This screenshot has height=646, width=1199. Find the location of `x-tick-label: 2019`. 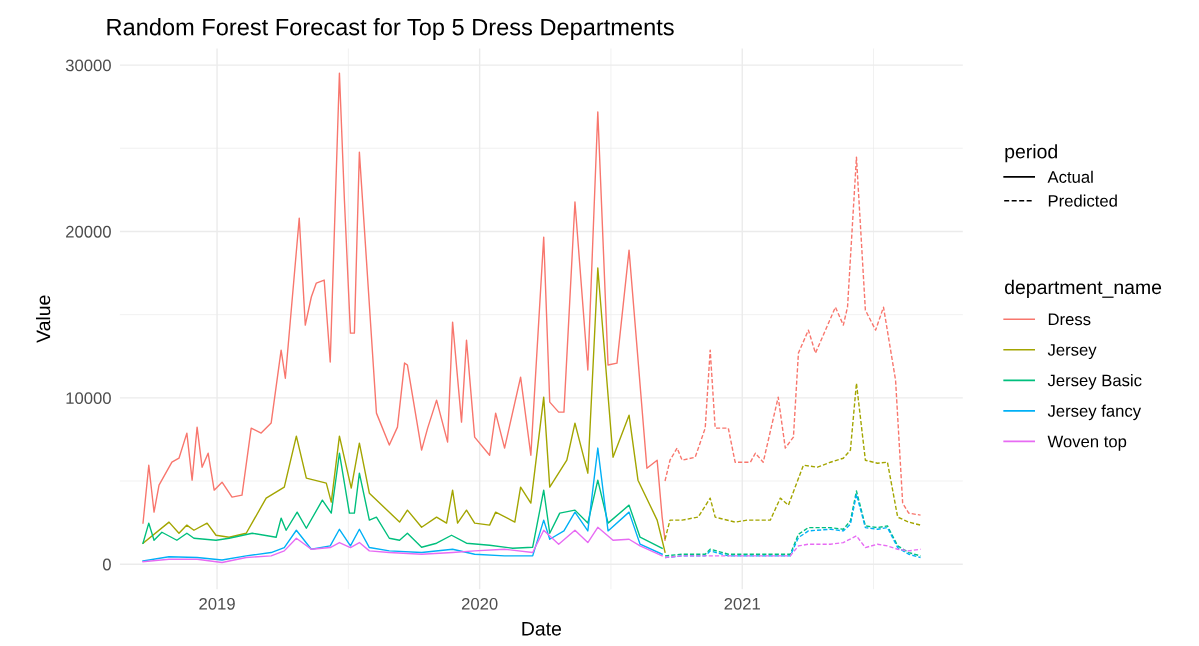

x-tick-label: 2019 is located at coordinates (217, 603).